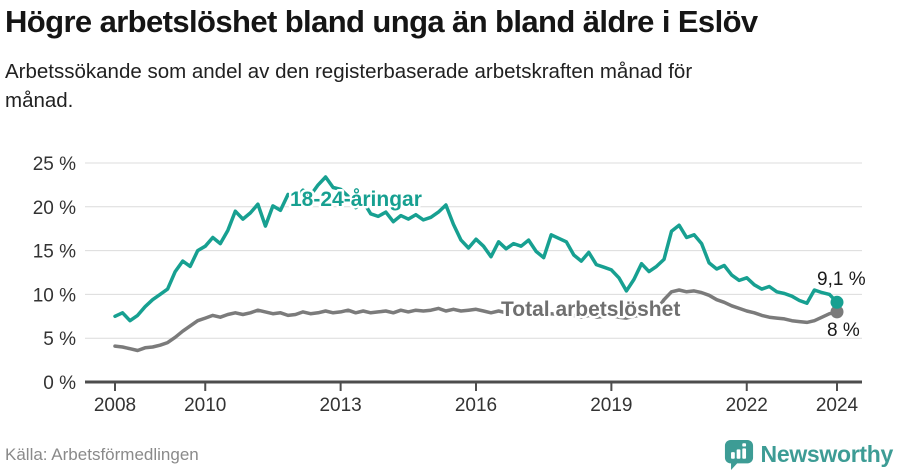 The height and width of the screenshot is (474, 900). What do you see at coordinates (476, 405) in the screenshot?
I see `x-tick-label: 2016` at bounding box center [476, 405].